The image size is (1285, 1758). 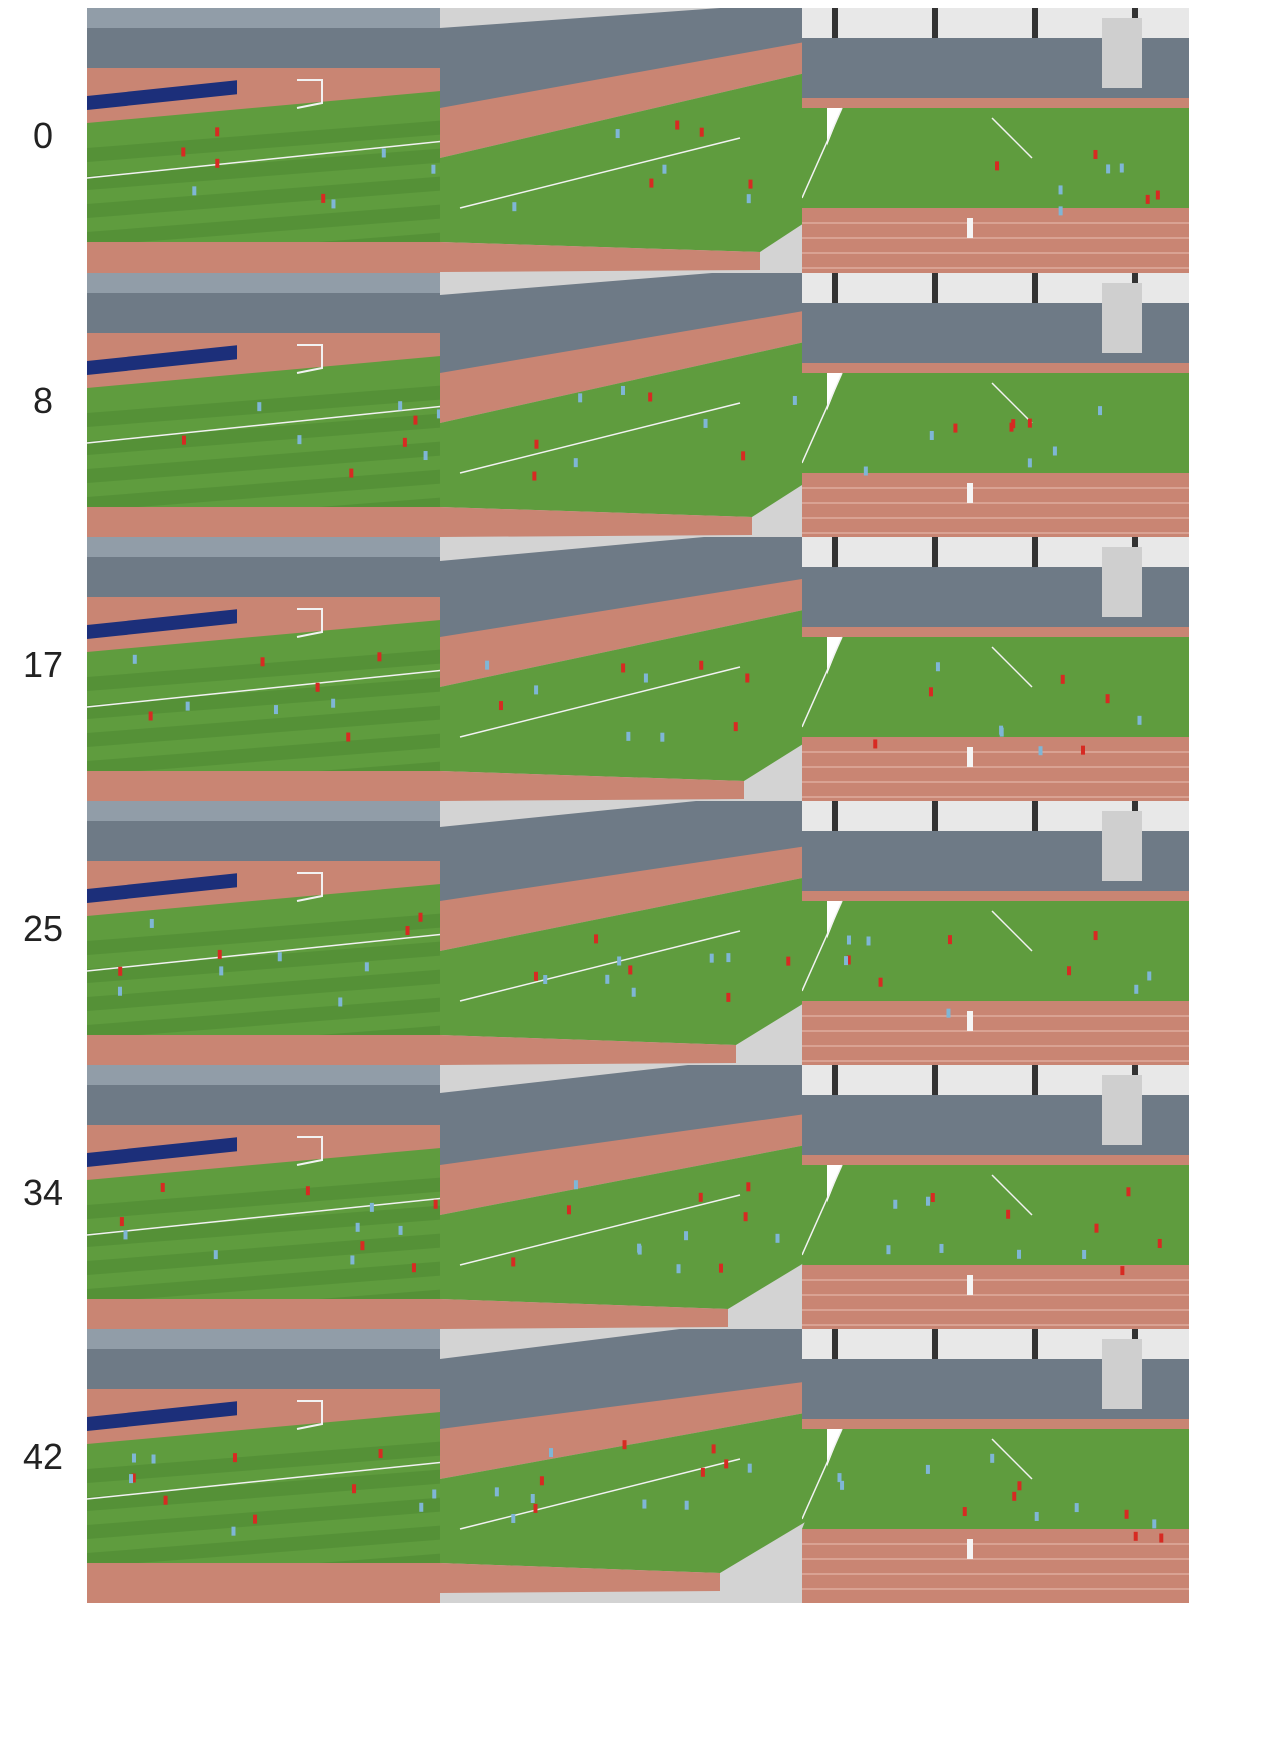 I want to click on frame-number-label: 8, so click(x=43, y=400).